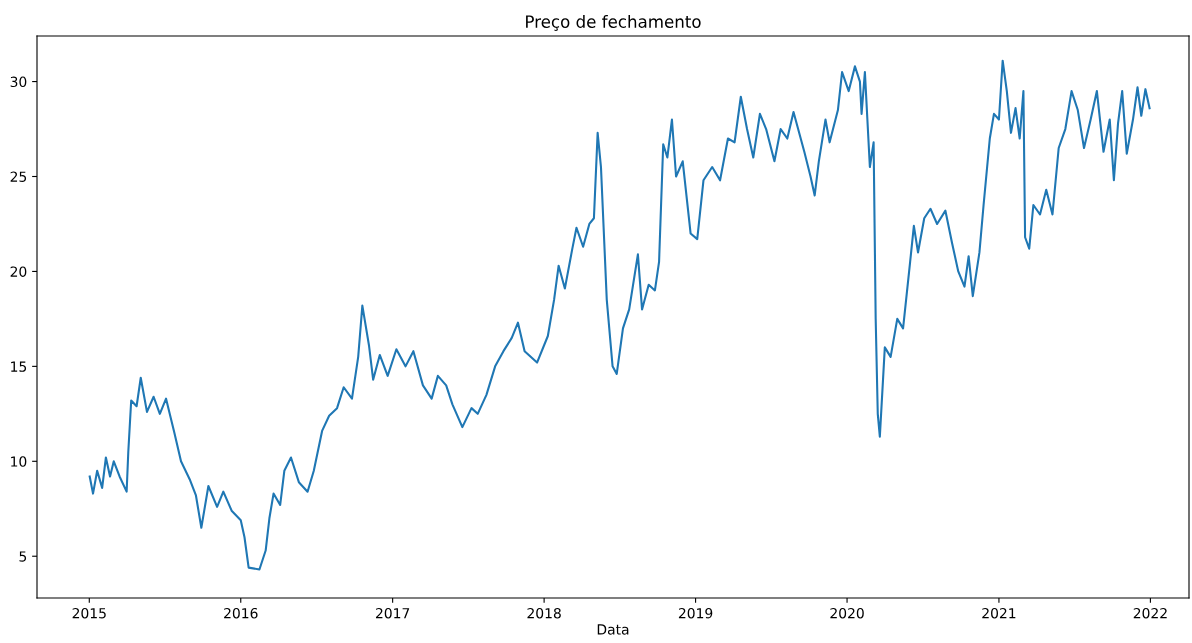  What do you see at coordinates (18, 176) in the screenshot?
I see `y-tick-label: 25` at bounding box center [18, 176].